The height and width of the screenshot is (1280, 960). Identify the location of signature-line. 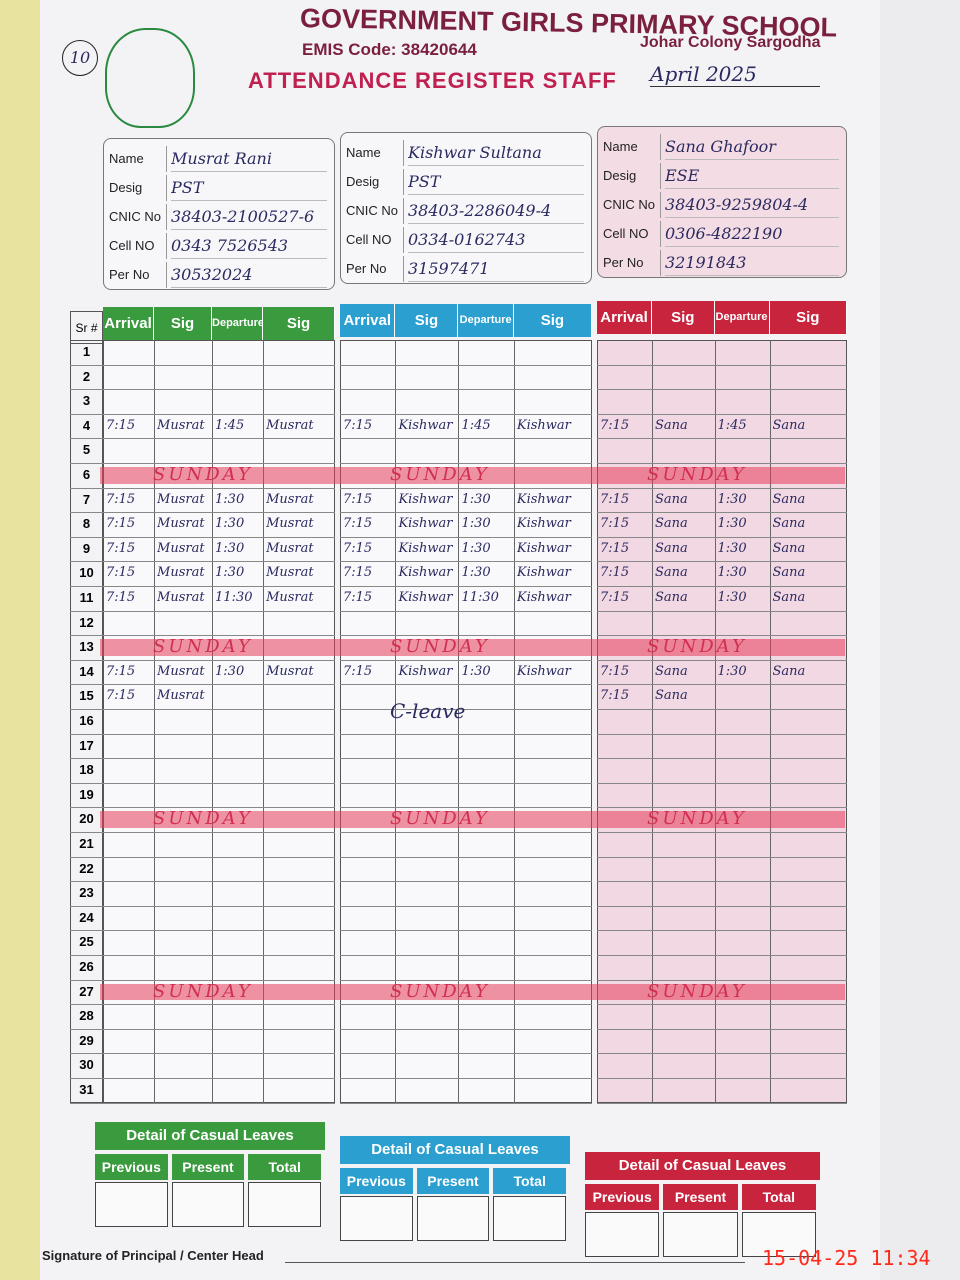
(515, 1262).